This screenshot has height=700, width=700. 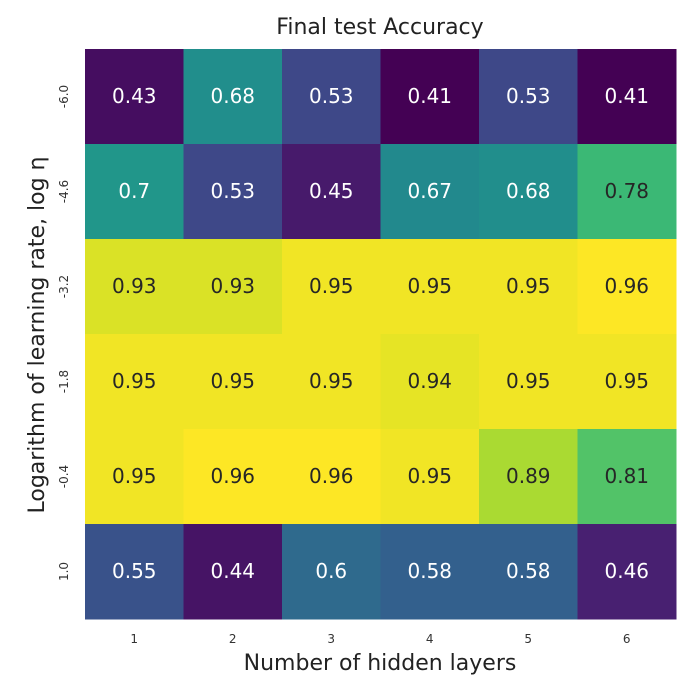 I want to click on y-tick-label: -1.8, so click(x=64, y=381).